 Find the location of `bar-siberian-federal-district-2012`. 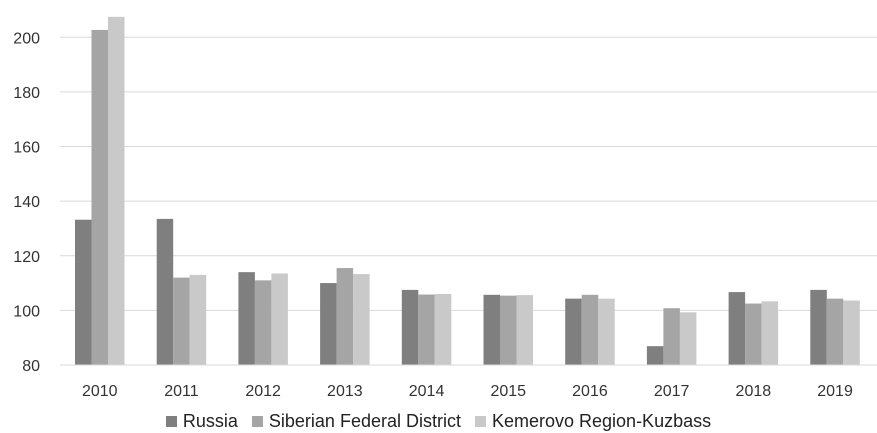

bar-siberian-federal-district-2012 is located at coordinates (263, 322).